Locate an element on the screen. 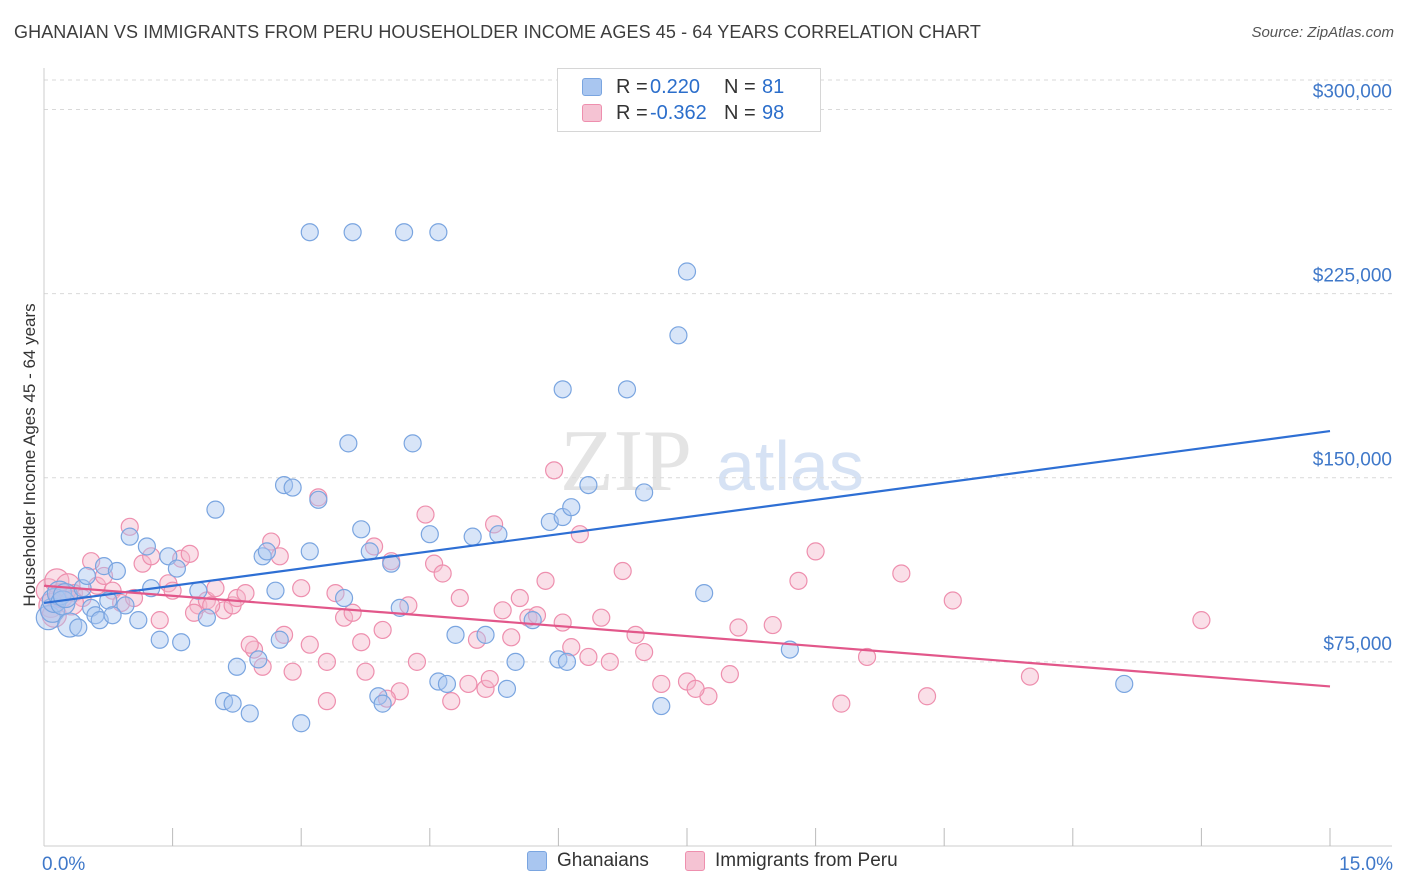 This screenshot has width=1406, height=892. legend-row-peru: R = -0.362 N = 98 is located at coordinates (683, 113).